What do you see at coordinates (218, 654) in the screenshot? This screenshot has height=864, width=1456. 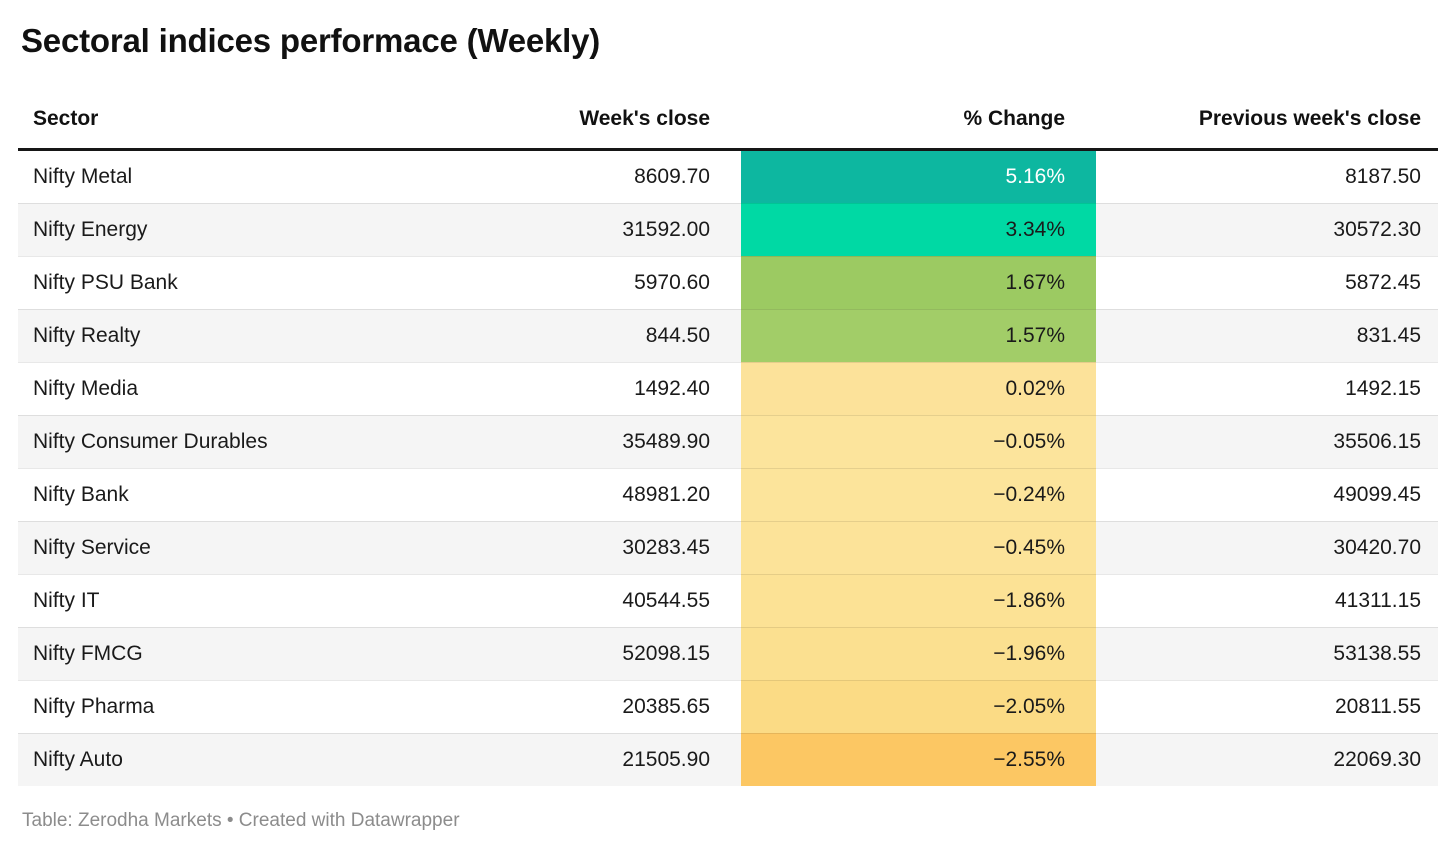 I see `cell-sector: Nifty FMCG` at bounding box center [218, 654].